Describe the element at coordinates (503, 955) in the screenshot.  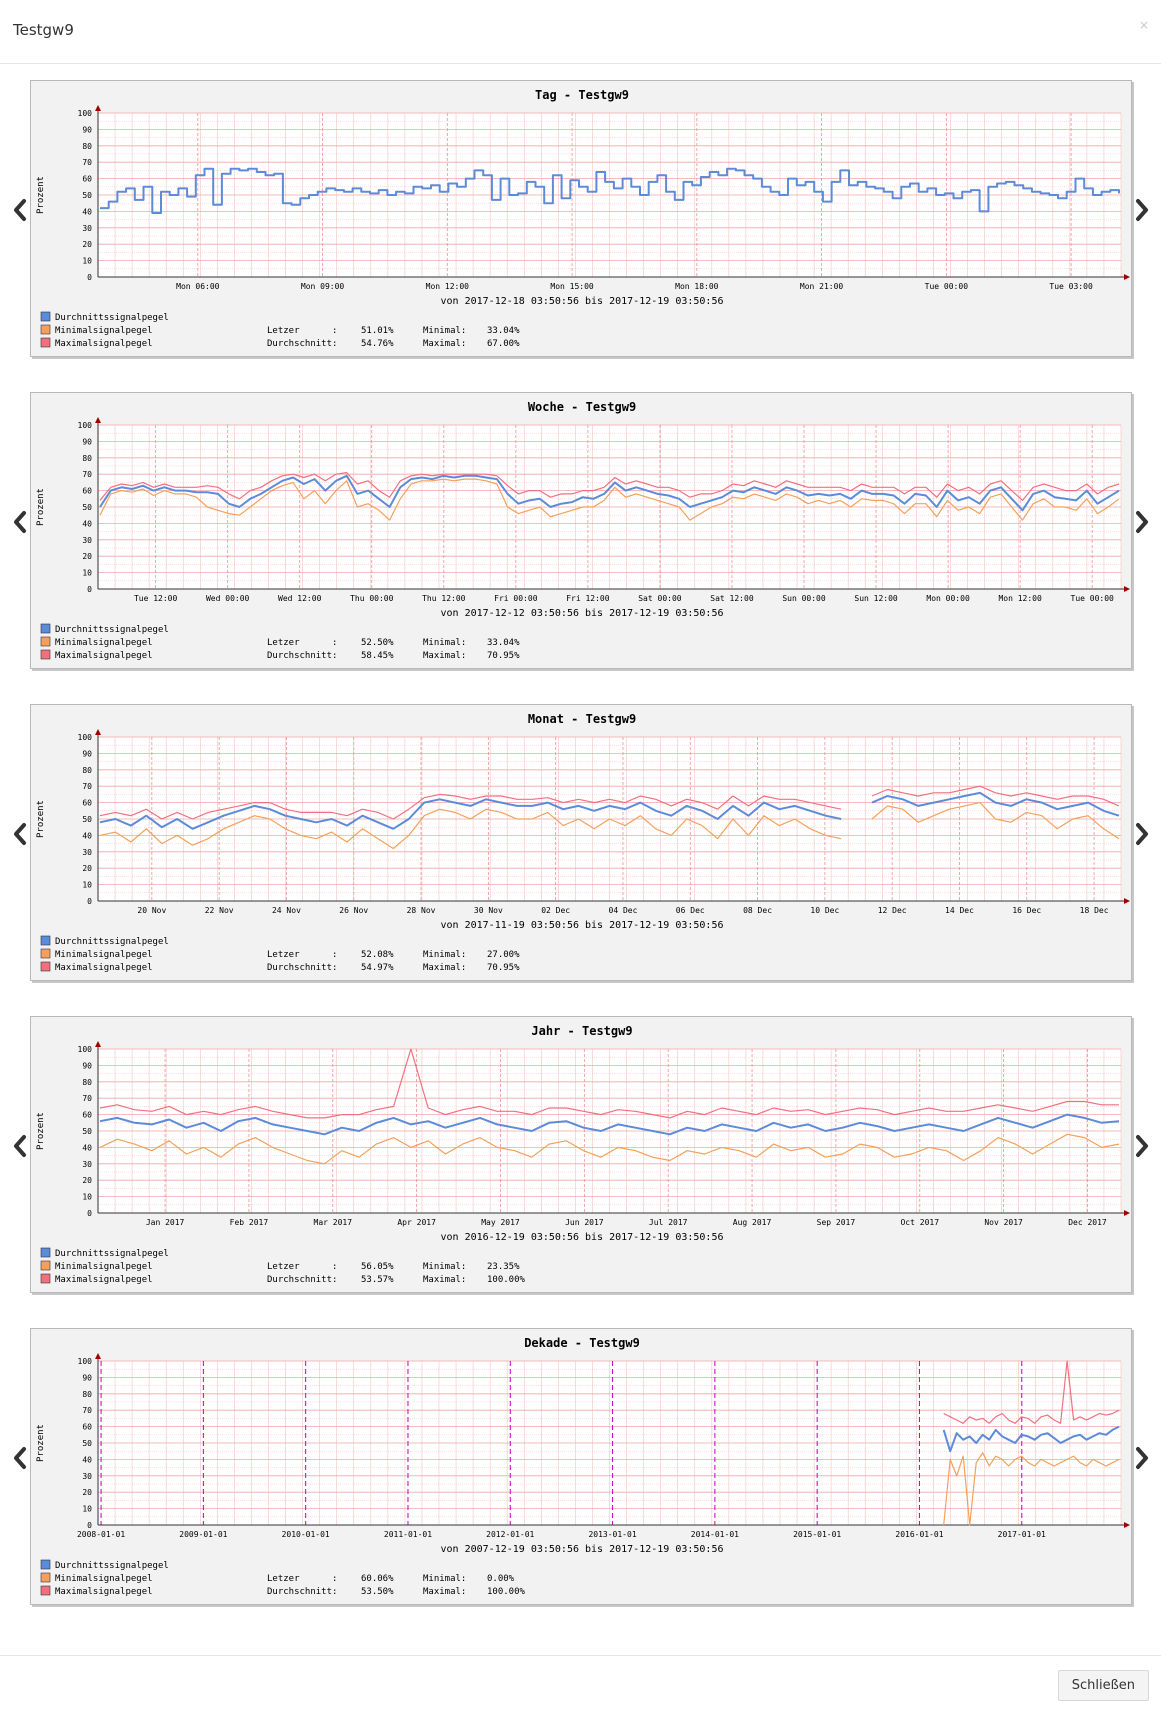
I see `stat-value: 27.00%` at that location.